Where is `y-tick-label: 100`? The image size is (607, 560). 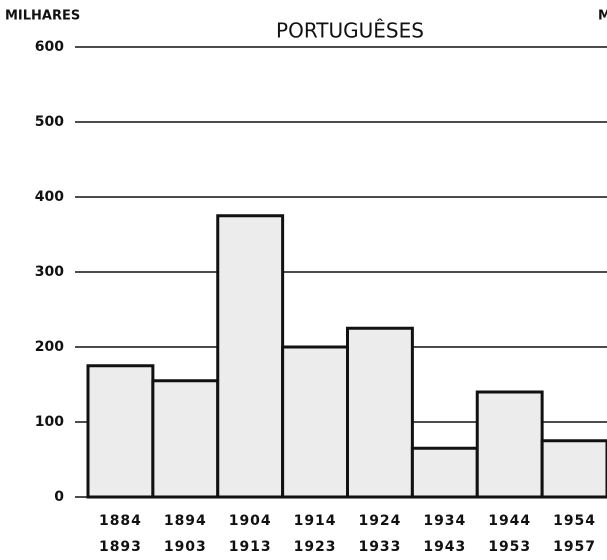 y-tick-label: 100 is located at coordinates (49, 422).